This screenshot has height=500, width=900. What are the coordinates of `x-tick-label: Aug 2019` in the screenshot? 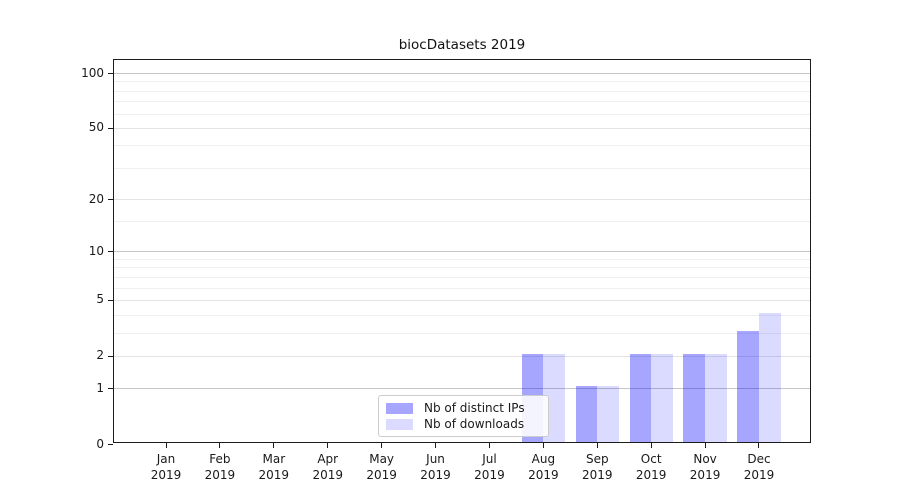 It's located at (543, 467).